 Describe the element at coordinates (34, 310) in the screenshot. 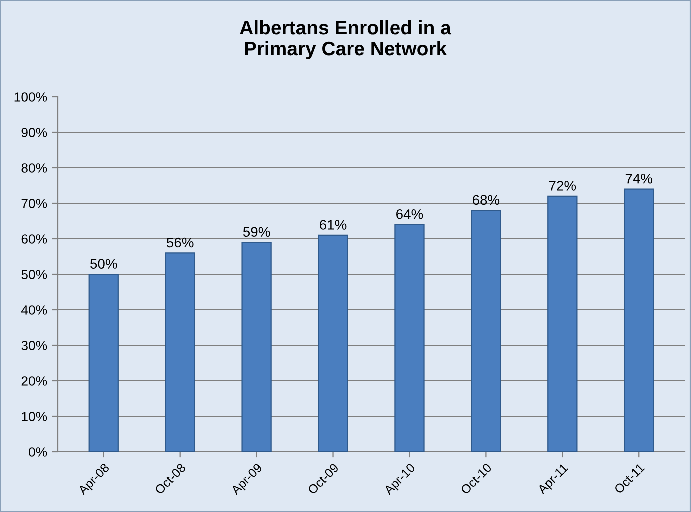

I see `y-tick-label: 40%` at that location.